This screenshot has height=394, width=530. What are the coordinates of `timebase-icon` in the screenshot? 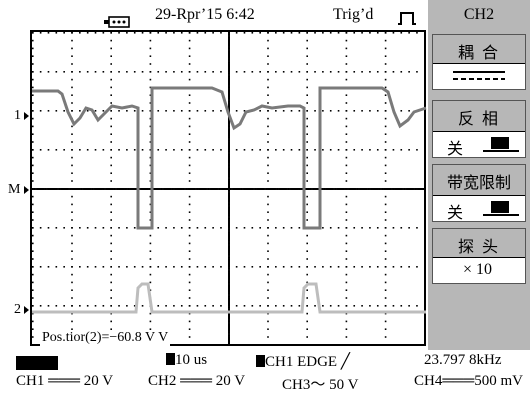 It's located at (170, 359).